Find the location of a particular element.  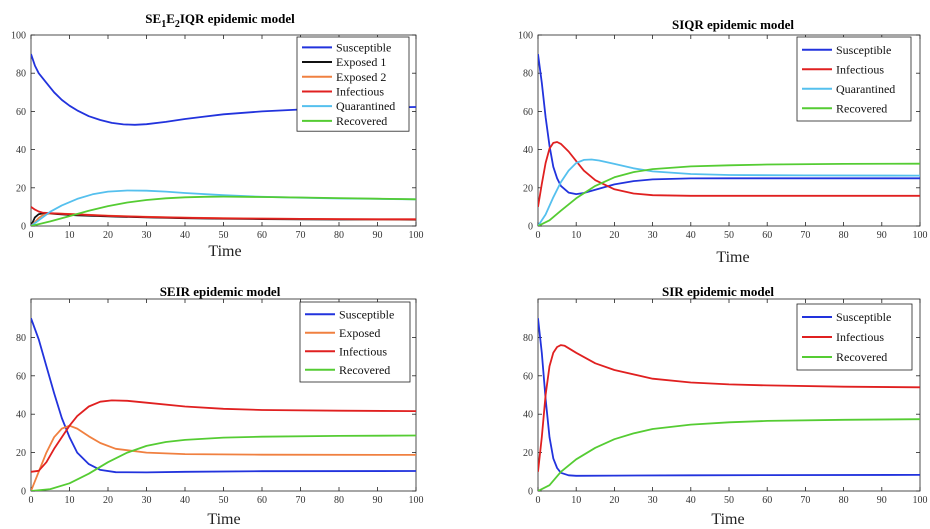

legend-label: Quarantined is located at coordinates (365, 106).